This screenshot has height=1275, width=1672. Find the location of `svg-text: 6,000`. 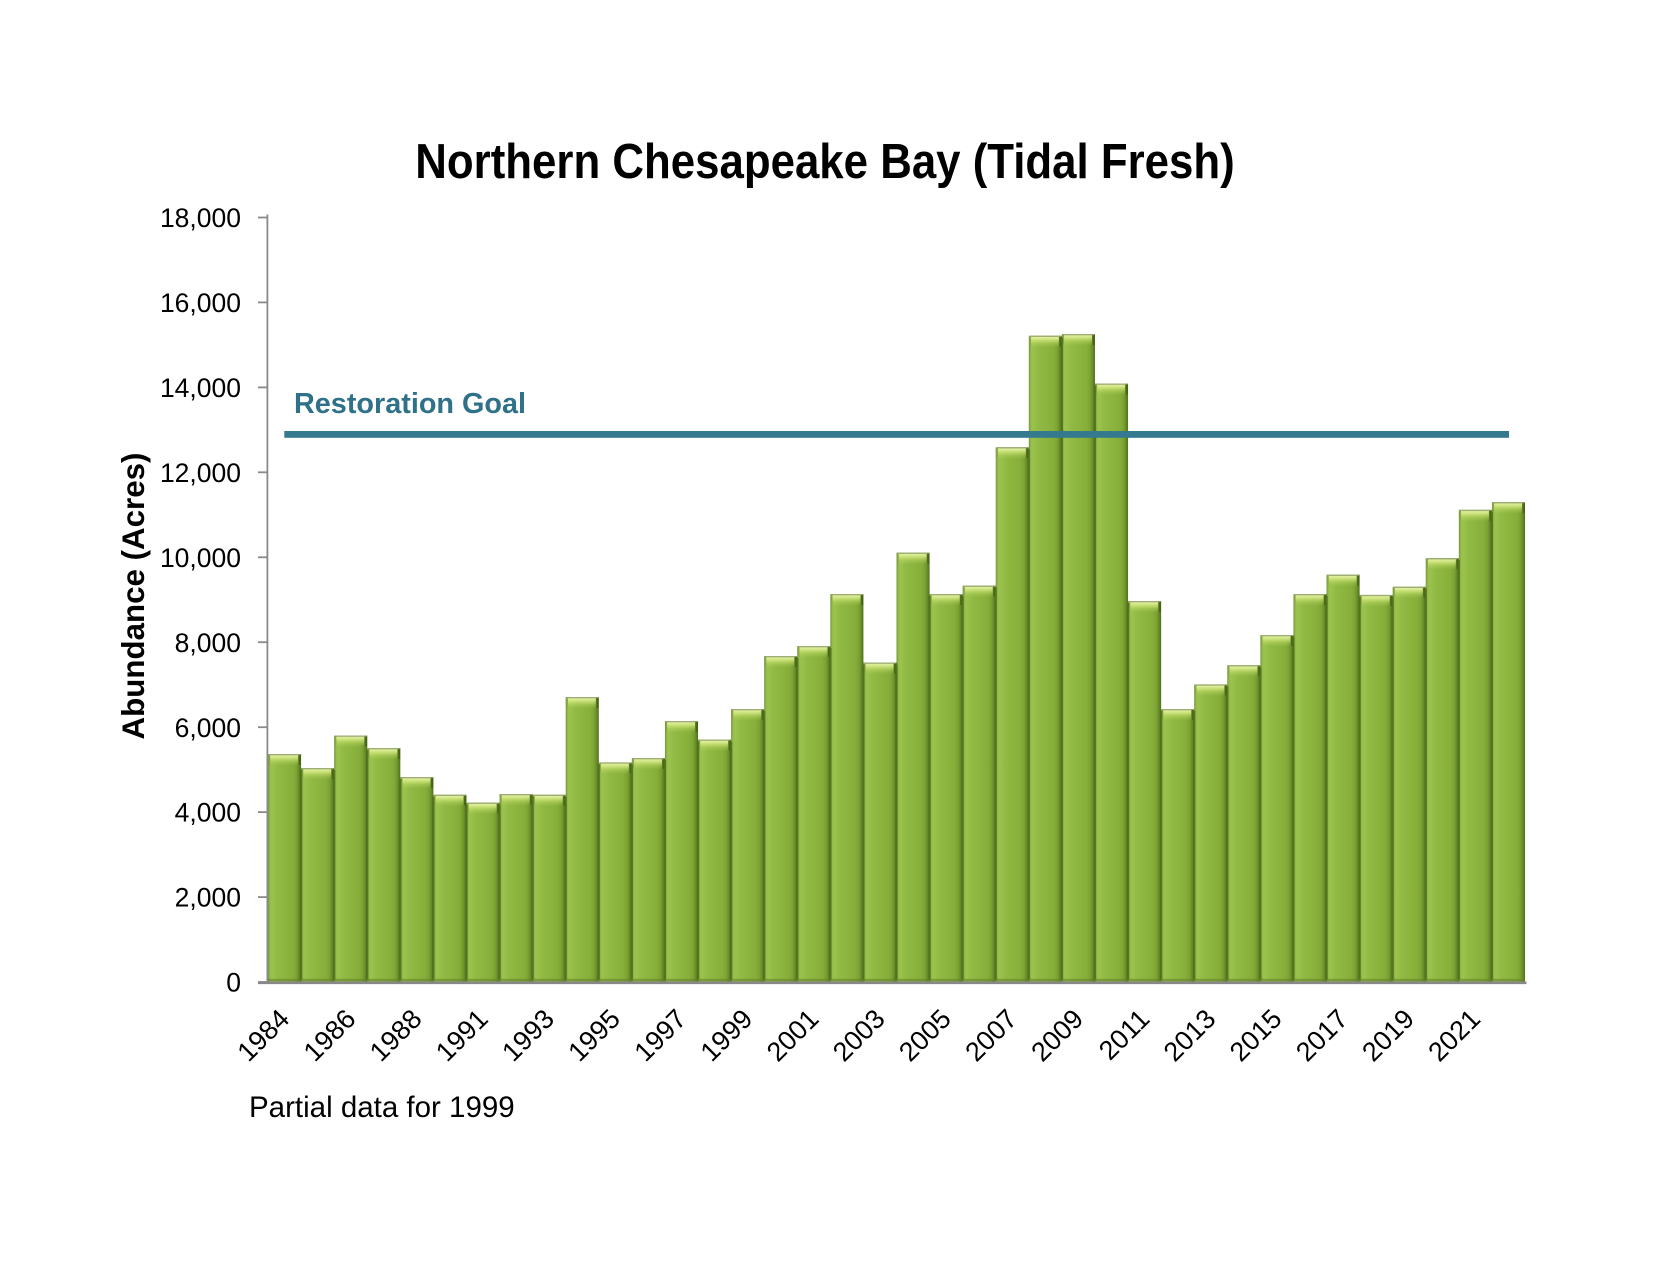

svg-text: 6,000 is located at coordinates (208, 728).